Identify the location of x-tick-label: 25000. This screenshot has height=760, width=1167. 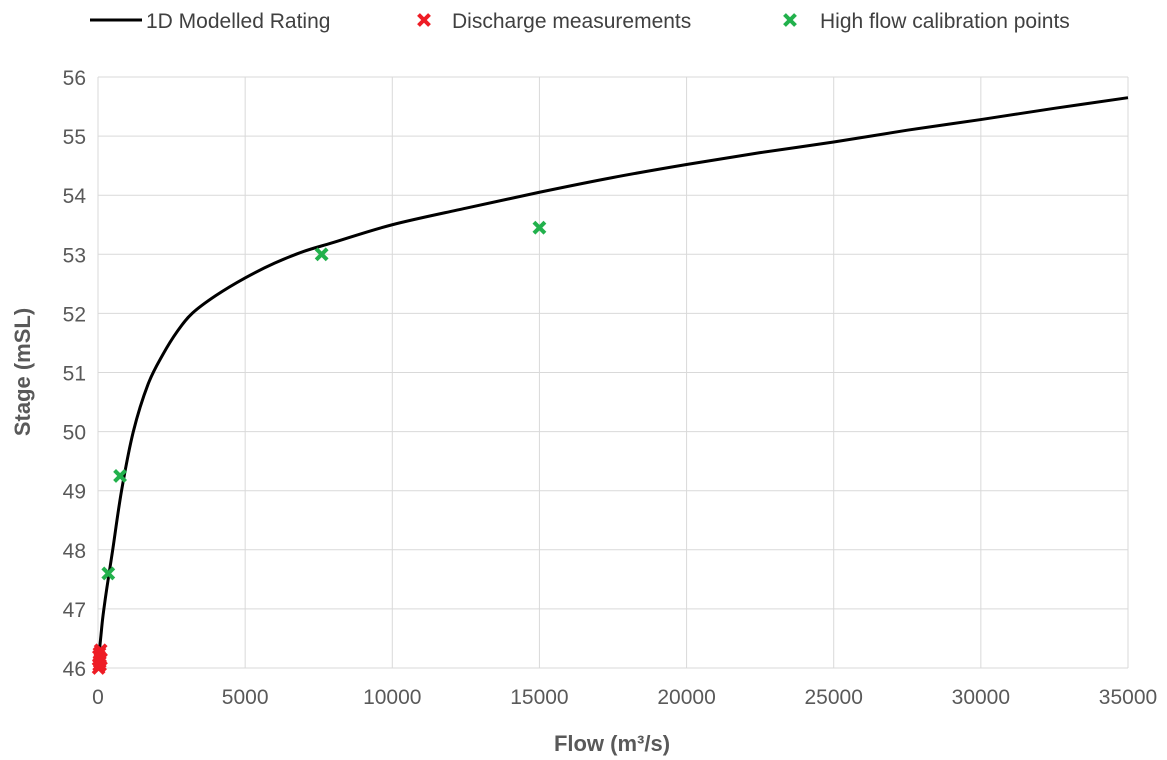
(834, 697).